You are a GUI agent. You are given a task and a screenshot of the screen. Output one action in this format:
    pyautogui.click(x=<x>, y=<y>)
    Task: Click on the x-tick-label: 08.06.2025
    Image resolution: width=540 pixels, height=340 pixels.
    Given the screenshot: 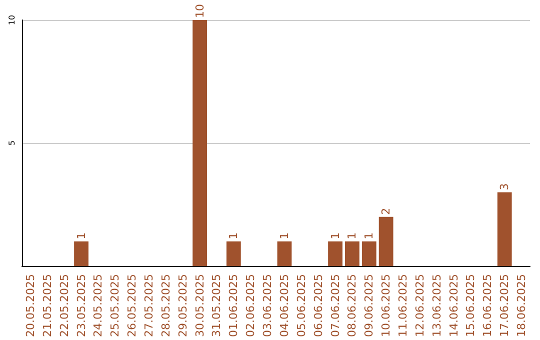 What is the action you would take?
    pyautogui.click(x=352, y=306)
    